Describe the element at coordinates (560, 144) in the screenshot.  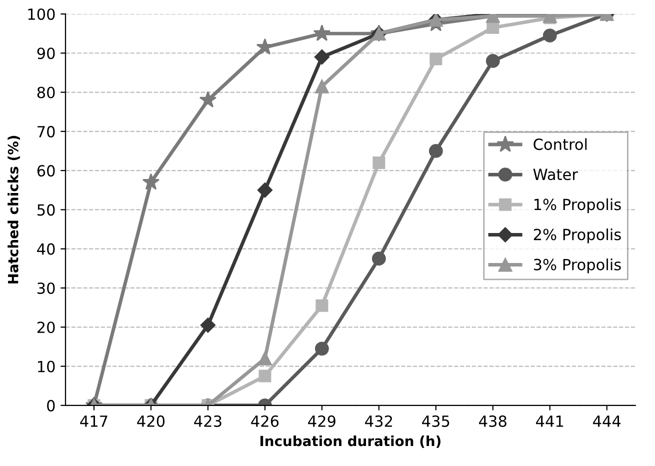
I see `legend-label: Control` at that location.